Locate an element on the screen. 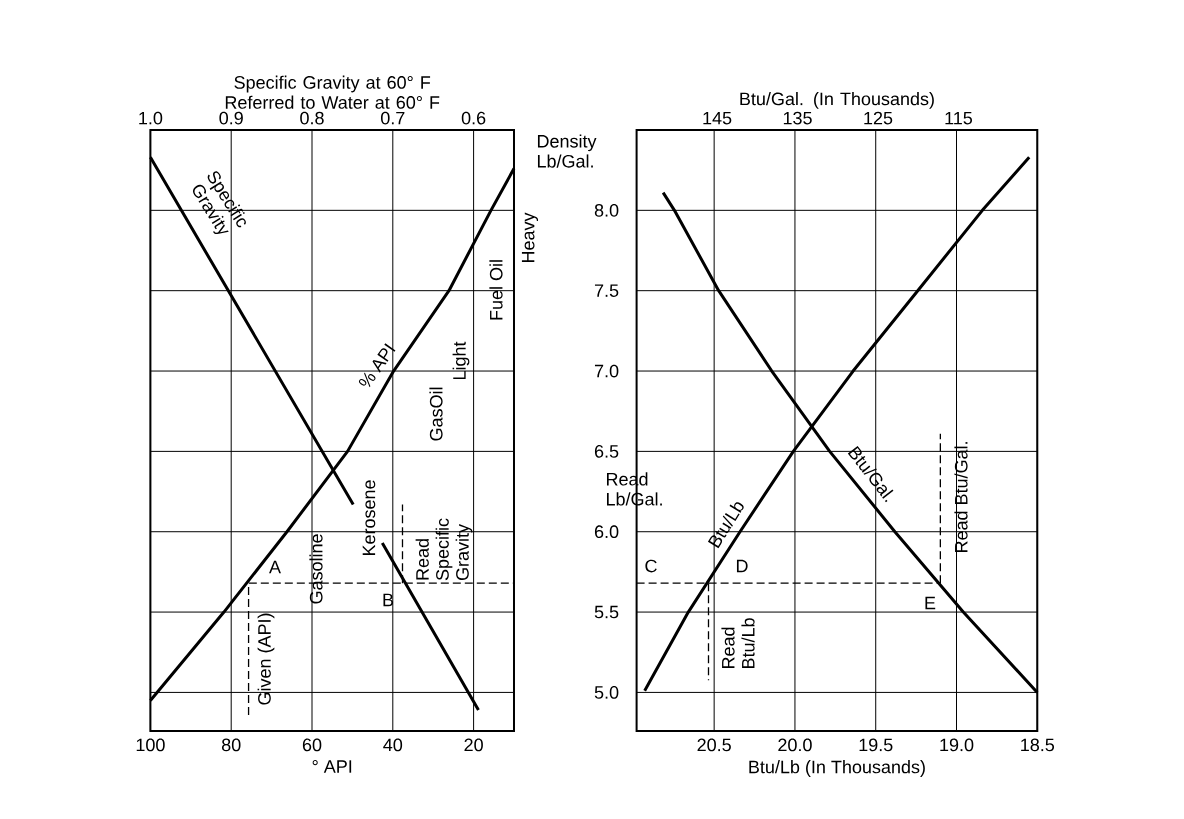 This screenshot has height=819, width=1184. x-tick-label: 20.5 is located at coordinates (714, 745).